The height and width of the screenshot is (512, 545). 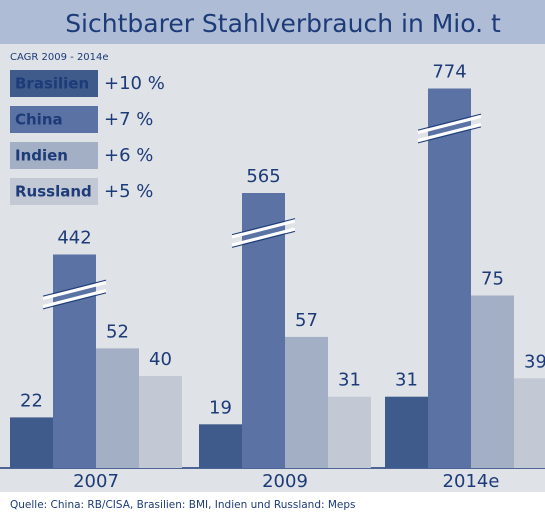 I want to click on value-label: 22, so click(x=31, y=400).